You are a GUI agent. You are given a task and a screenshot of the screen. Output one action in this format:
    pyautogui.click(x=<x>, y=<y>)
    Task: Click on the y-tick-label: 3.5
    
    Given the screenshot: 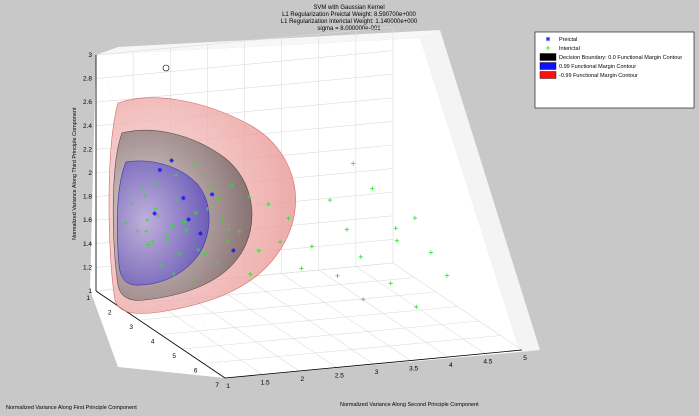 What is the action you would take?
    pyautogui.click(x=413, y=369)
    